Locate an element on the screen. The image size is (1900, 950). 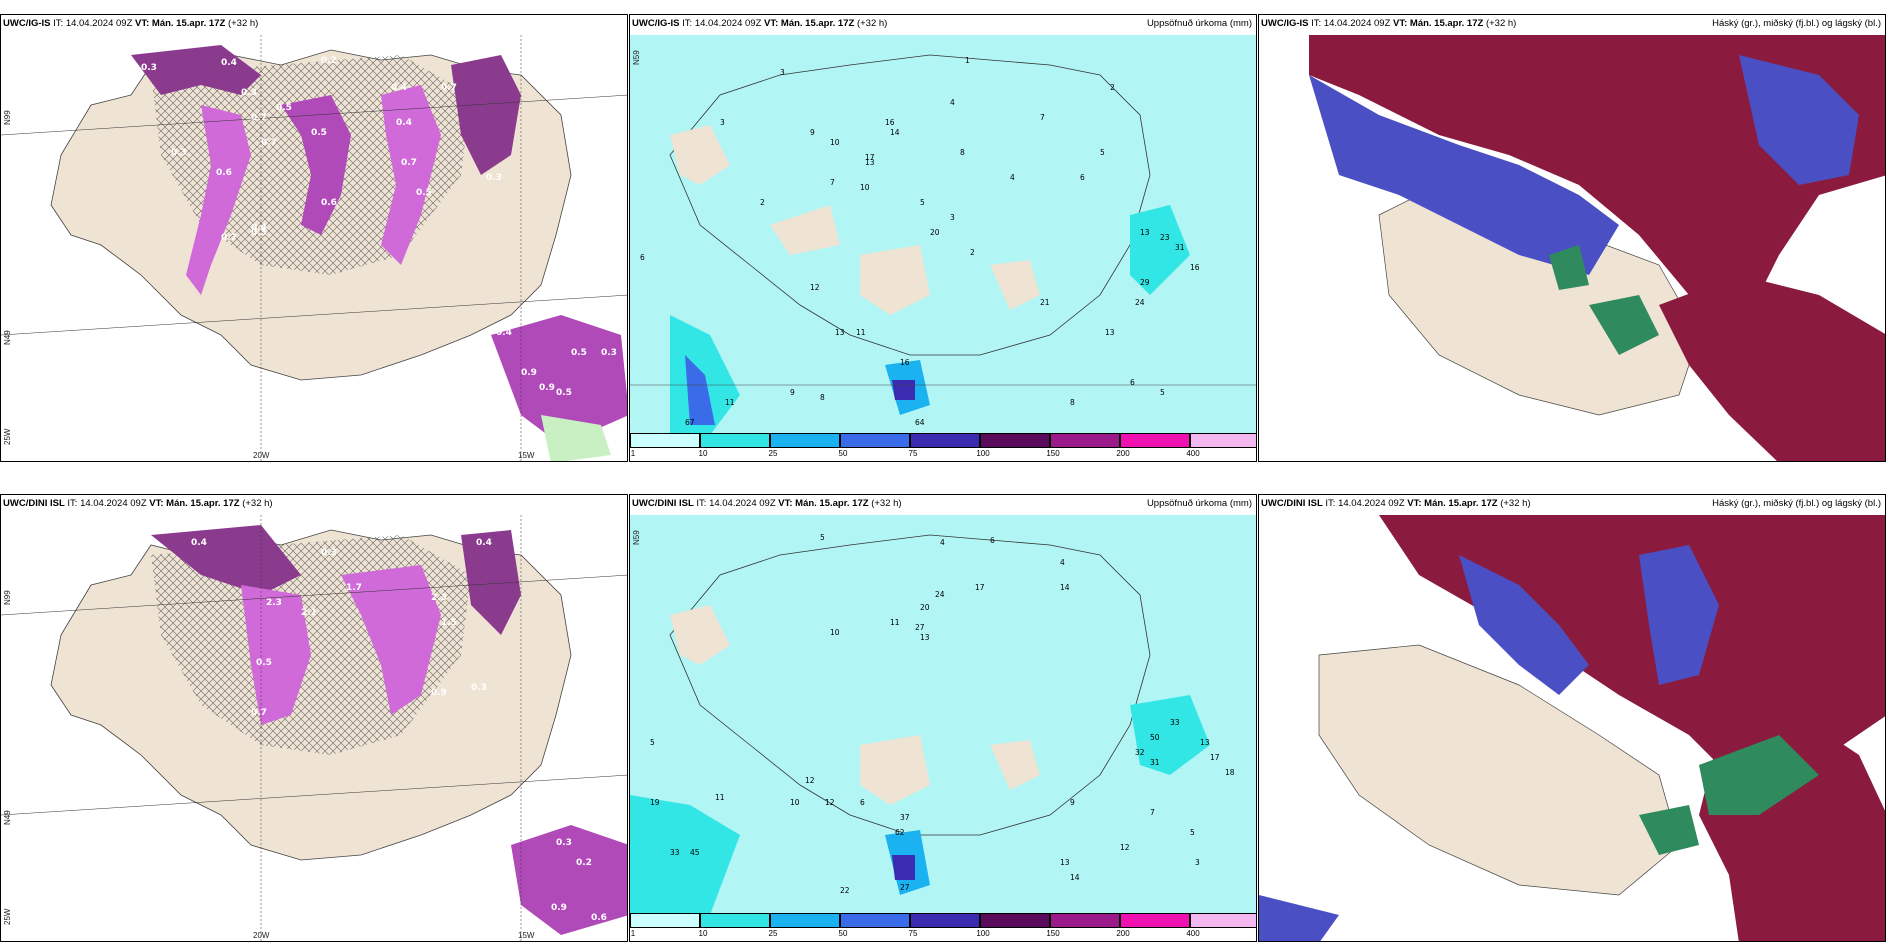
lat-label: N49 is located at coordinates (7, 337).